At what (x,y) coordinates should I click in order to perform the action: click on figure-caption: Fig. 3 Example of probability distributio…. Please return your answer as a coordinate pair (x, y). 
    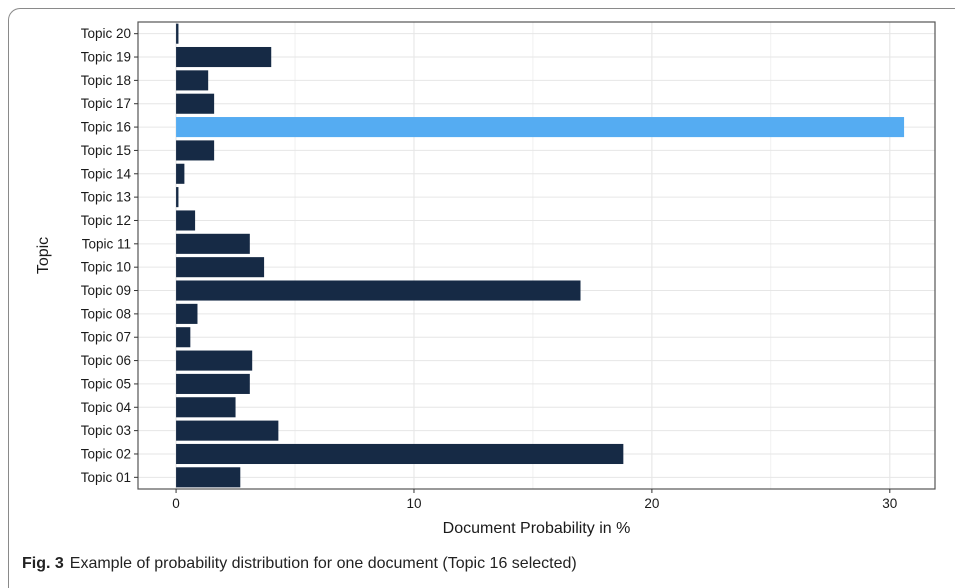
    Looking at the image, I should click on (299, 564).